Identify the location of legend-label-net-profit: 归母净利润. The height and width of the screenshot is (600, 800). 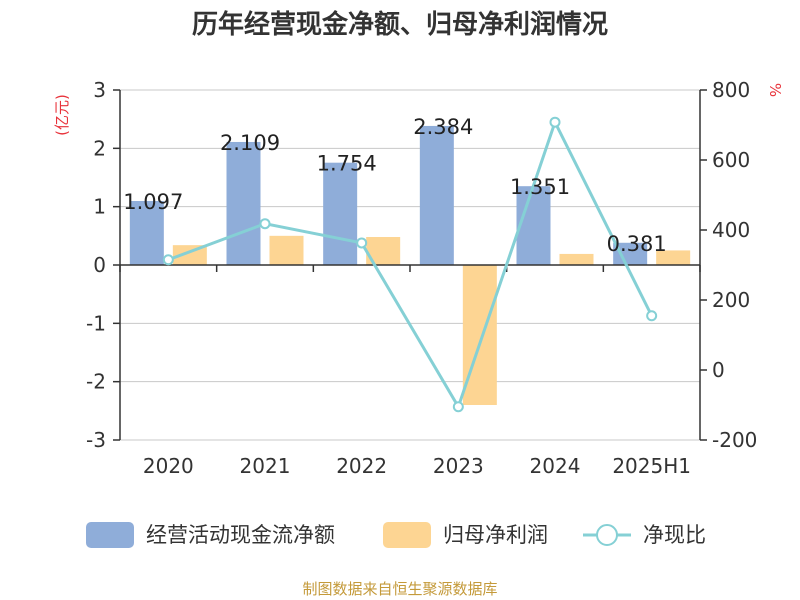
(495, 535).